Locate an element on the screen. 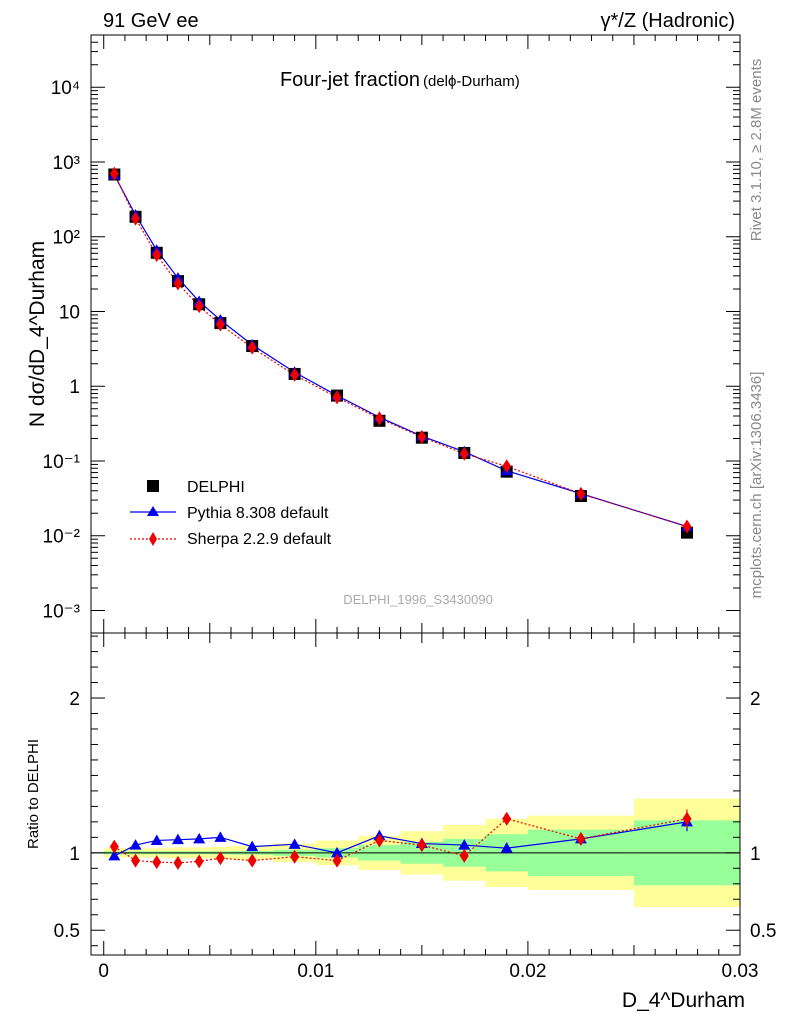 The width and height of the screenshot is (786, 1024). ratio-uncertainty-bands is located at coordinates (415, 853).